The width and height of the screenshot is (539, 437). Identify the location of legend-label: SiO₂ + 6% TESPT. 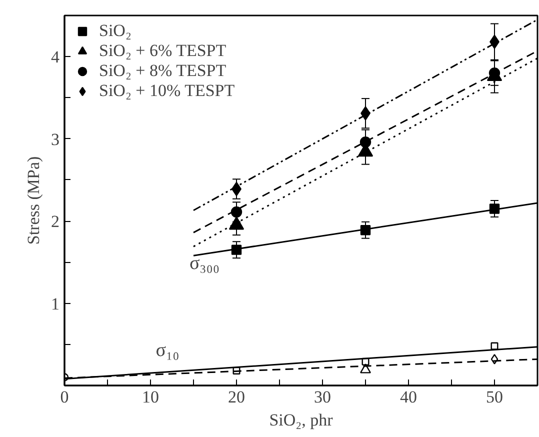
(162, 51).